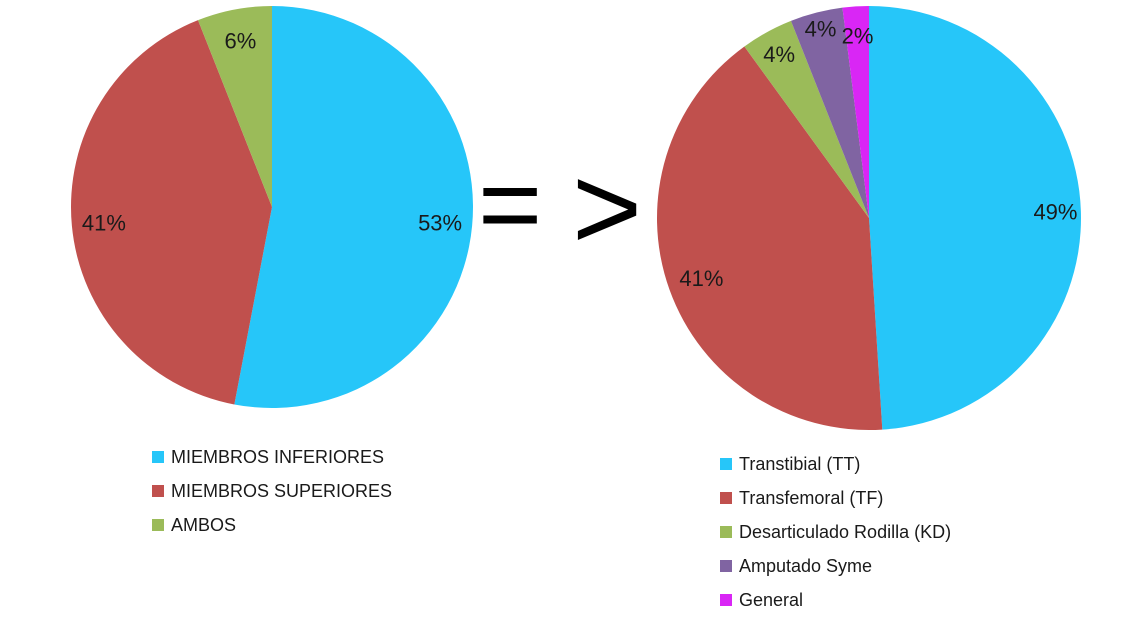 The height and width of the screenshot is (624, 1128). I want to click on legend2-item-transfemoral-tf: Transfemoral (TF), so click(835, 498).